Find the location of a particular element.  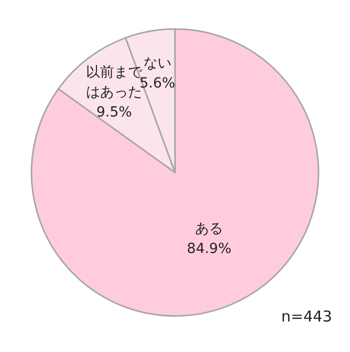

slice-label: ない is located at coordinates (157, 64).